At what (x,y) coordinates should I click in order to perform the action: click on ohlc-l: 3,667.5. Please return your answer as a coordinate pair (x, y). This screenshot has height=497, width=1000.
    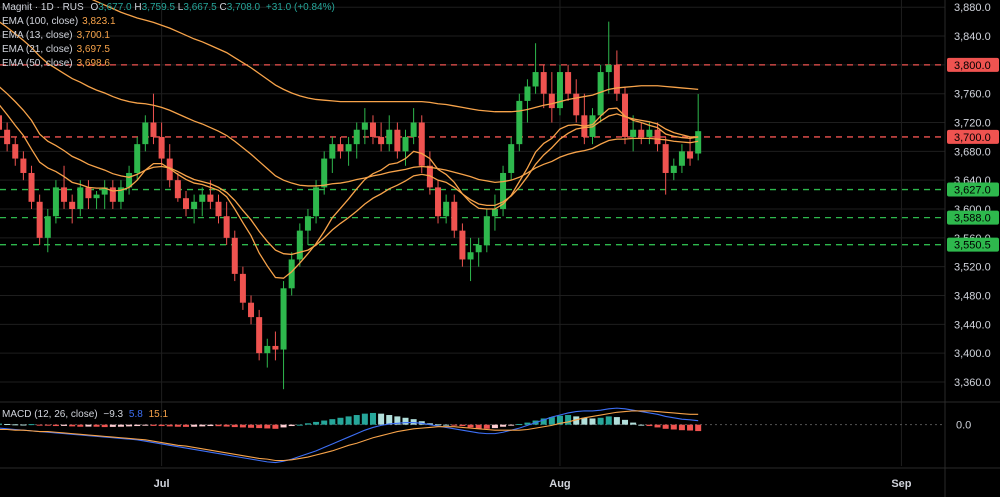
    Looking at the image, I should click on (200, 7).